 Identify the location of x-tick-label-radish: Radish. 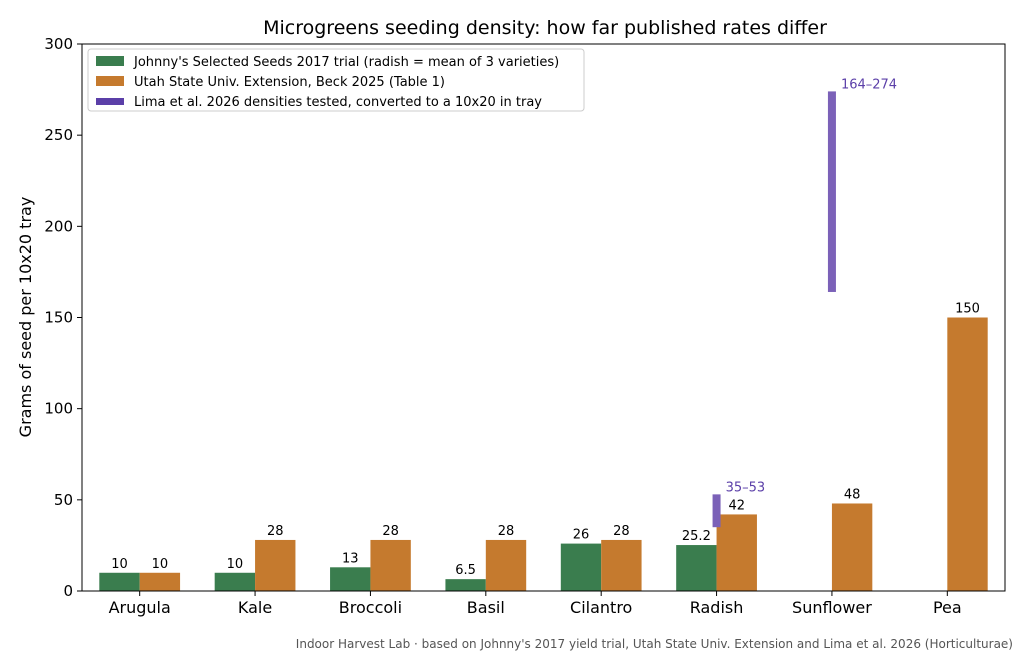
(717, 607).